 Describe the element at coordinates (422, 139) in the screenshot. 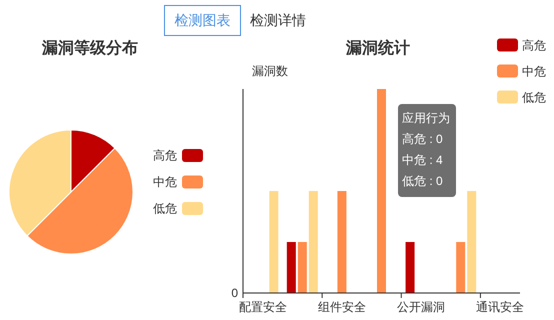

I see `annotation: 高危 : 0` at that location.